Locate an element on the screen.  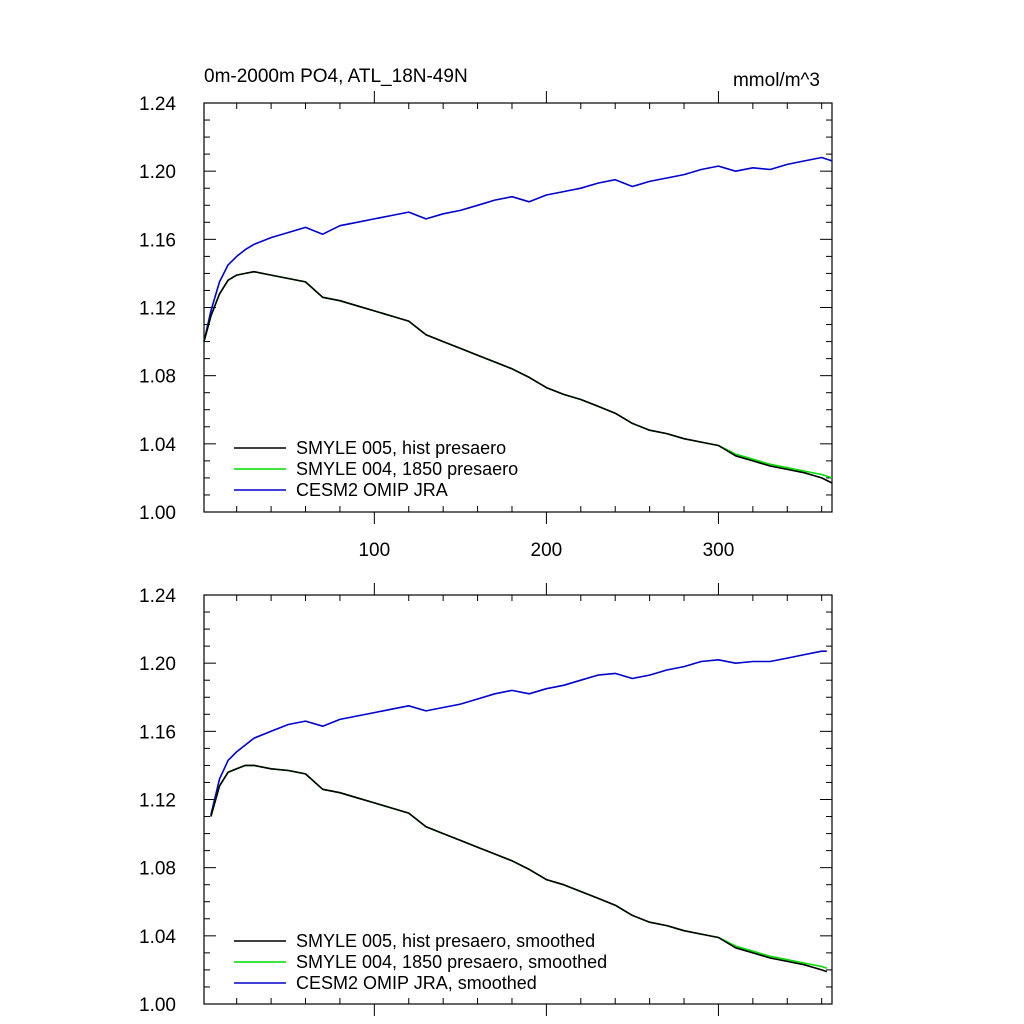
chart-title: 0m-2000m PO4, ATL_18N-49N is located at coordinates (336, 76).